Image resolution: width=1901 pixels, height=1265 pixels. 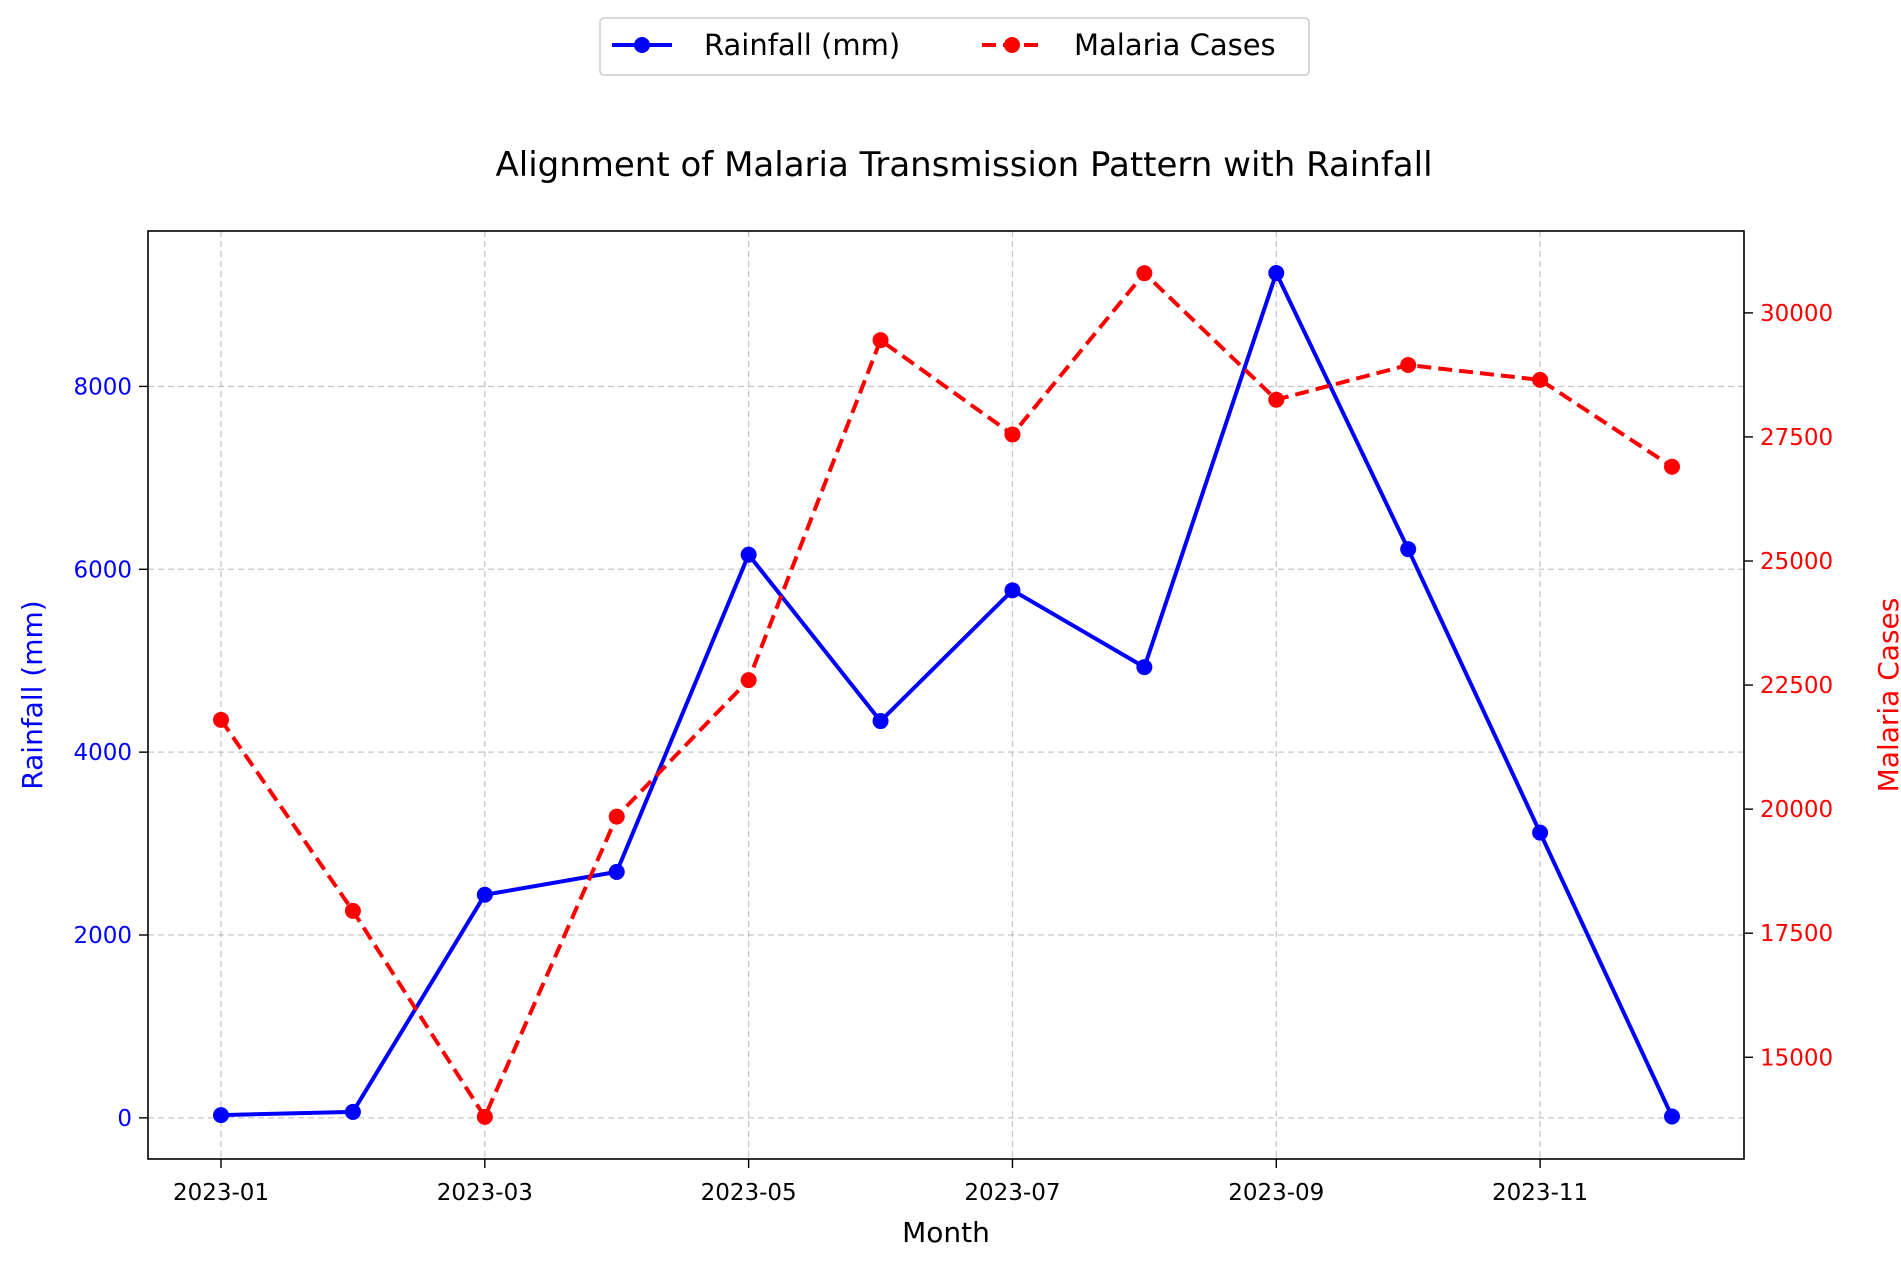 I want to click on y-left-tick-label: 2000, so click(x=102, y=936).